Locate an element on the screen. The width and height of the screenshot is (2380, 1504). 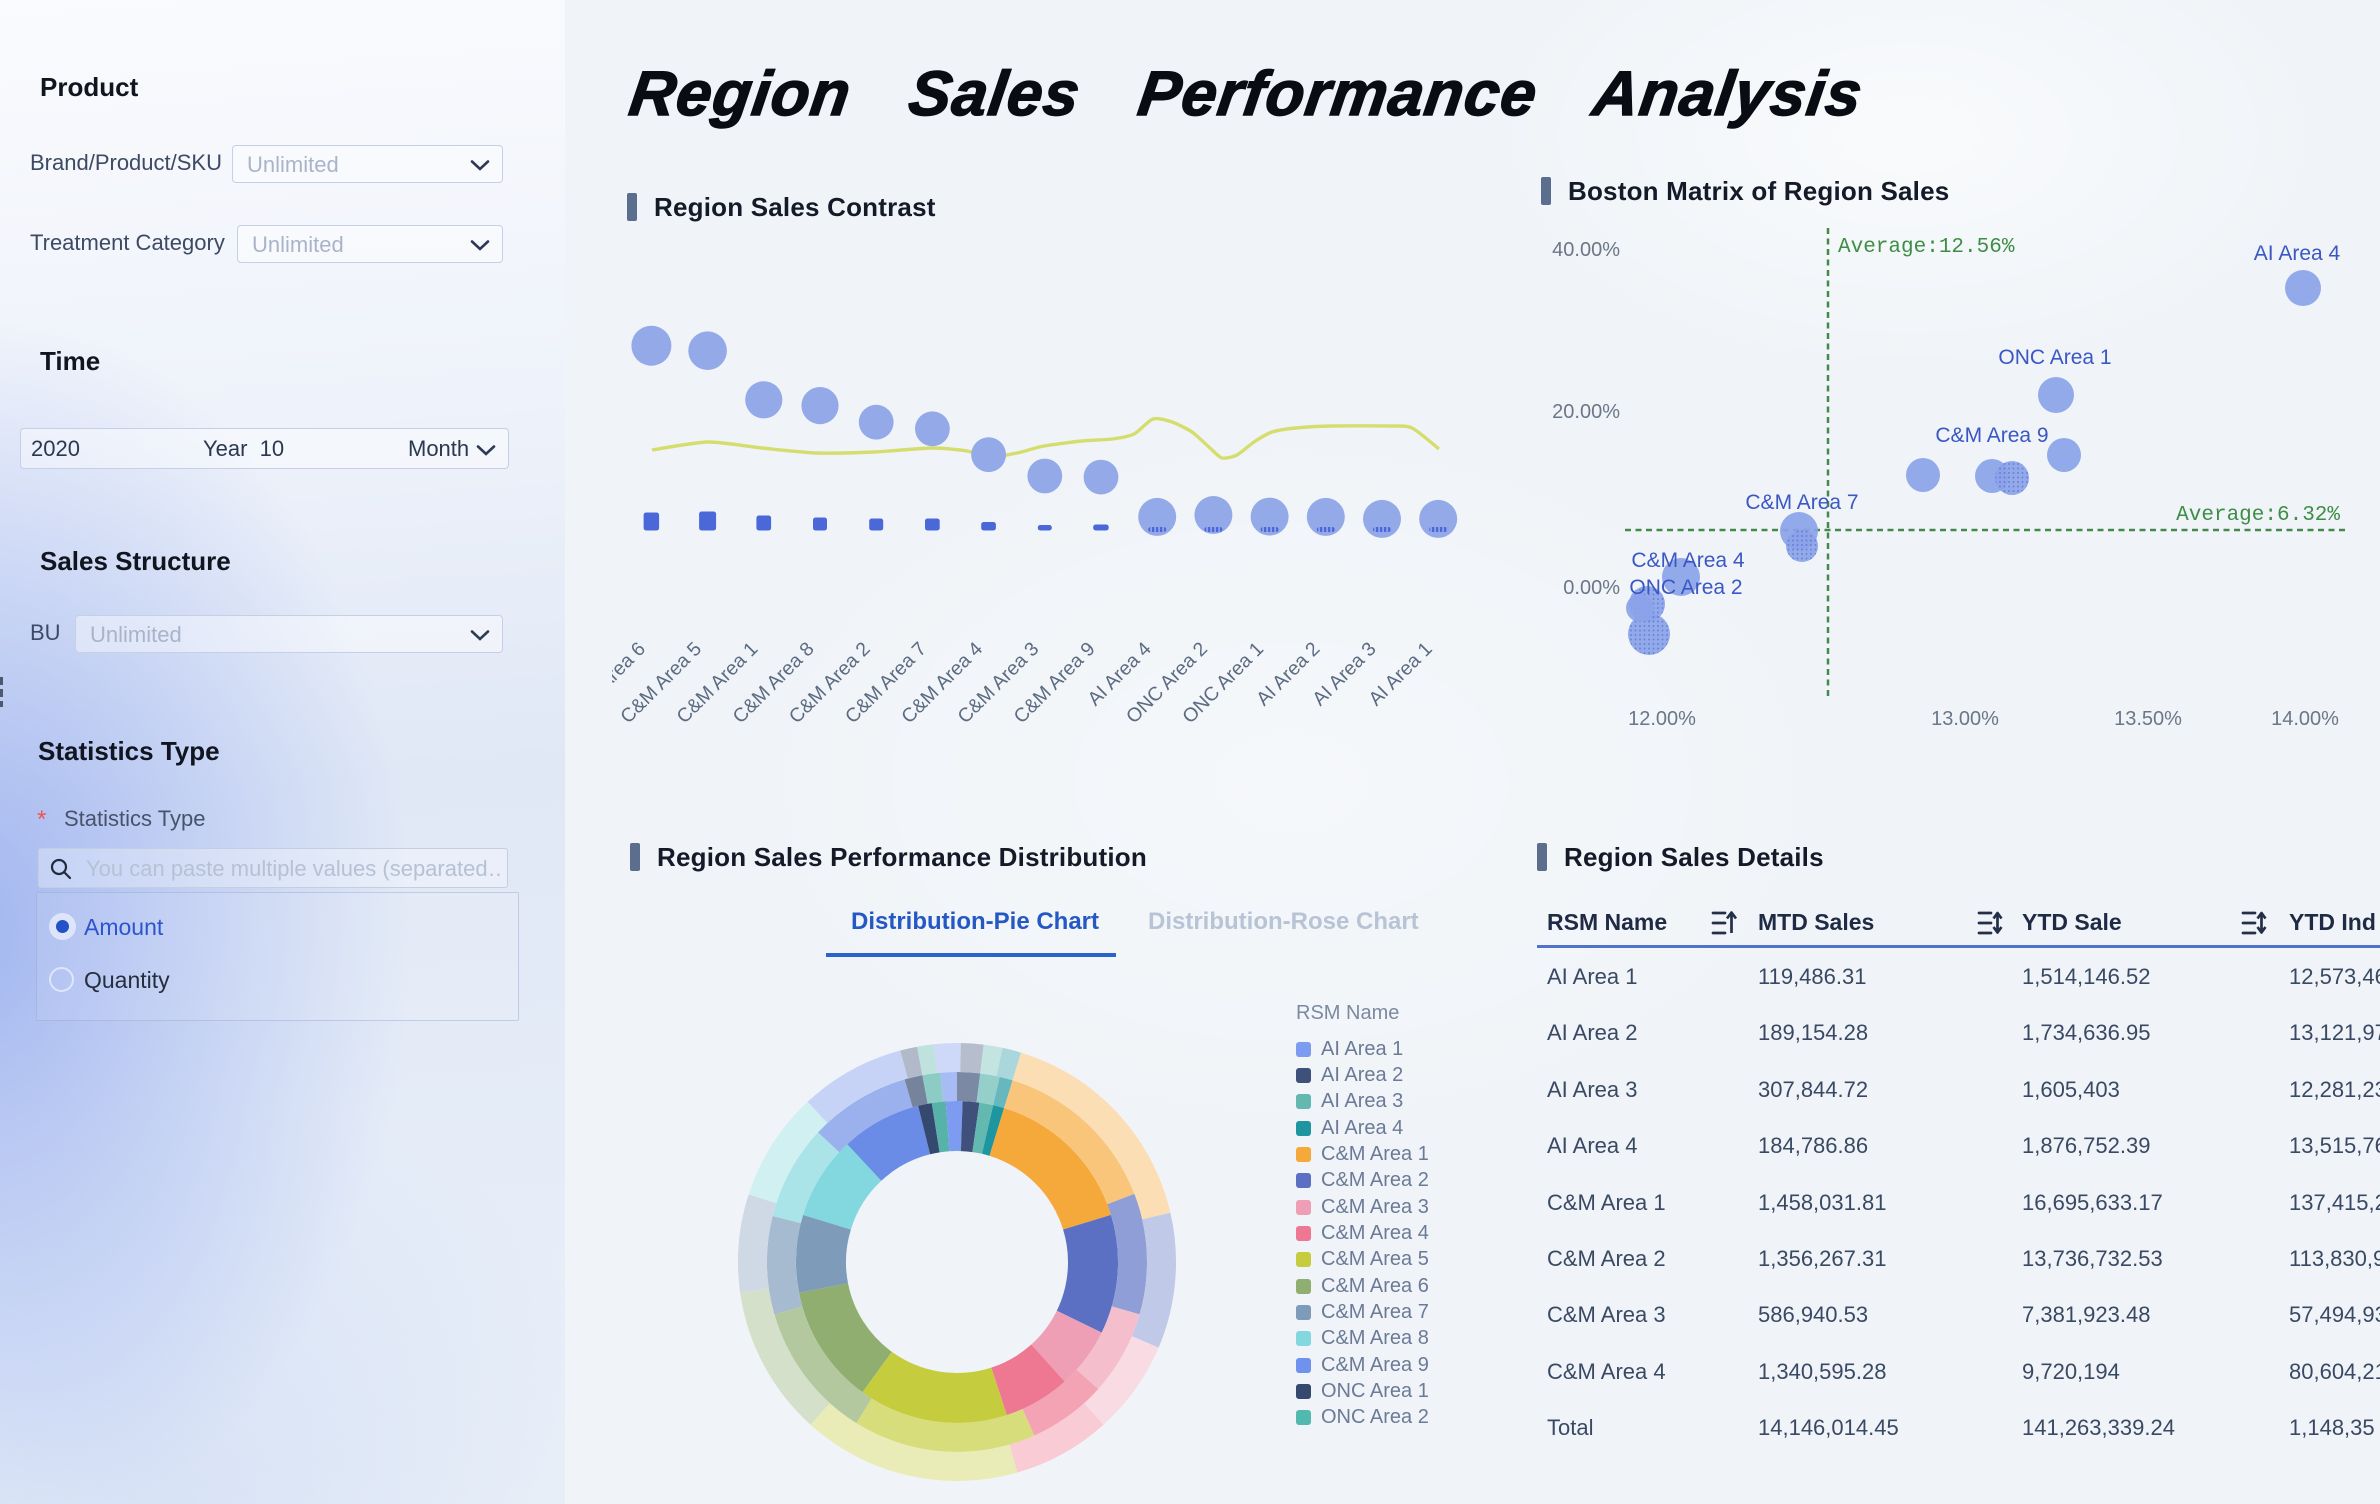
svg-text: ONC Area 2 is located at coordinates (1685, 587).